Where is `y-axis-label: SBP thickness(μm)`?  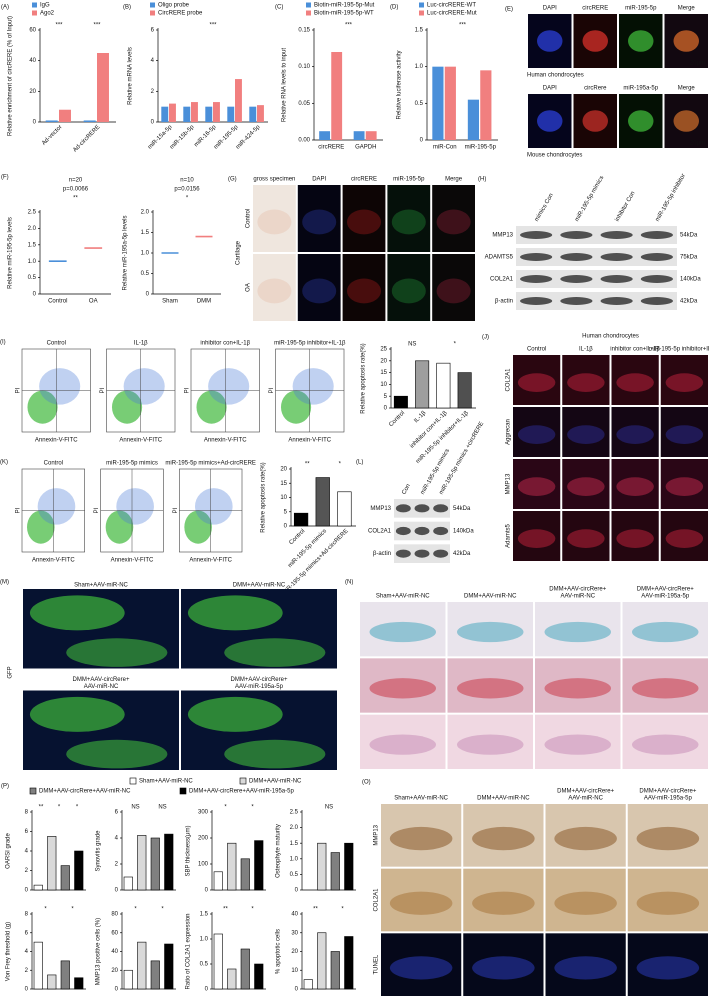
y-axis-label: SBP thickness(μm) is located at coordinates (189, 850).